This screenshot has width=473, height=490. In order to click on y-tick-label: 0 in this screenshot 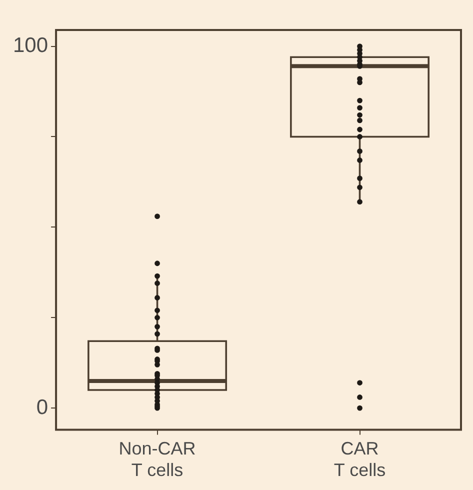, I will do `click(42, 407)`.